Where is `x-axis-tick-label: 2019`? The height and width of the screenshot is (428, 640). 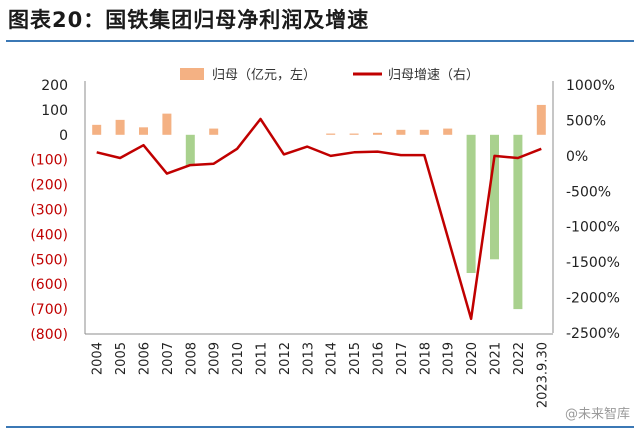
x-axis-tick-label: 2019 is located at coordinates (449, 358).